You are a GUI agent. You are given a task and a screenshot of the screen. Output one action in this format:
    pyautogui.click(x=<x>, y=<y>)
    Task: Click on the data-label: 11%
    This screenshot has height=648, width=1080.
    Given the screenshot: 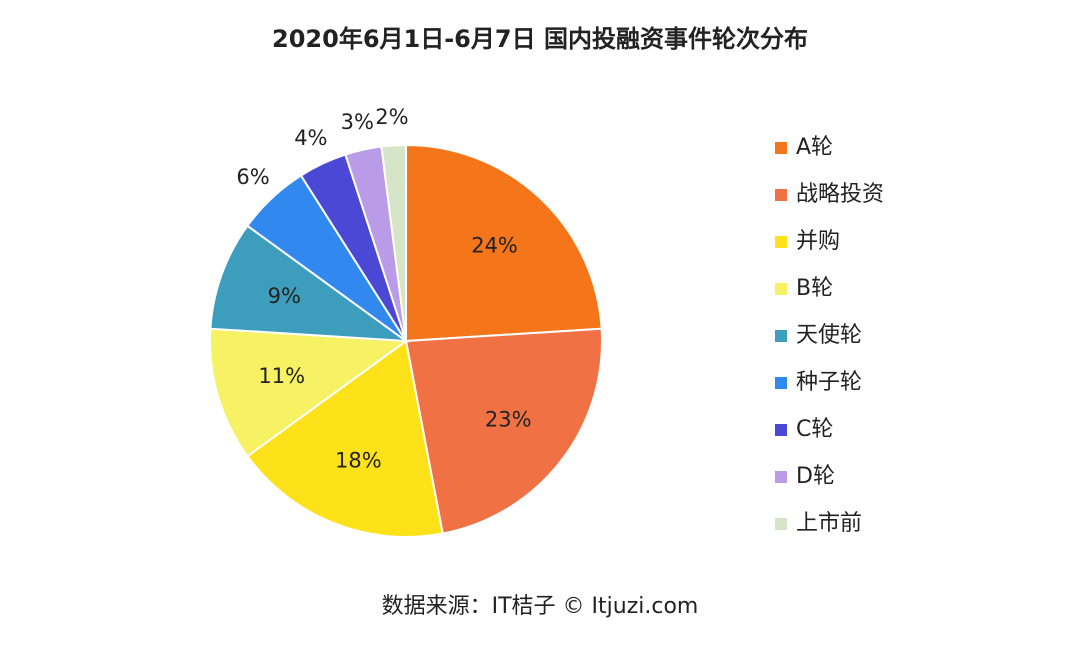 What is the action you would take?
    pyautogui.click(x=281, y=376)
    